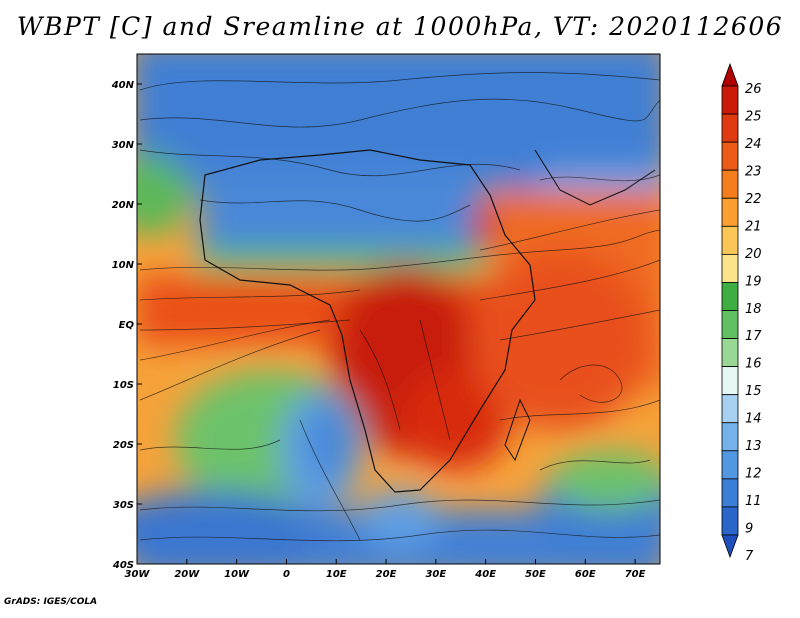 This screenshot has height=618, width=800. What do you see at coordinates (753, 446) in the screenshot?
I see `colorbar-label: 13` at bounding box center [753, 446].